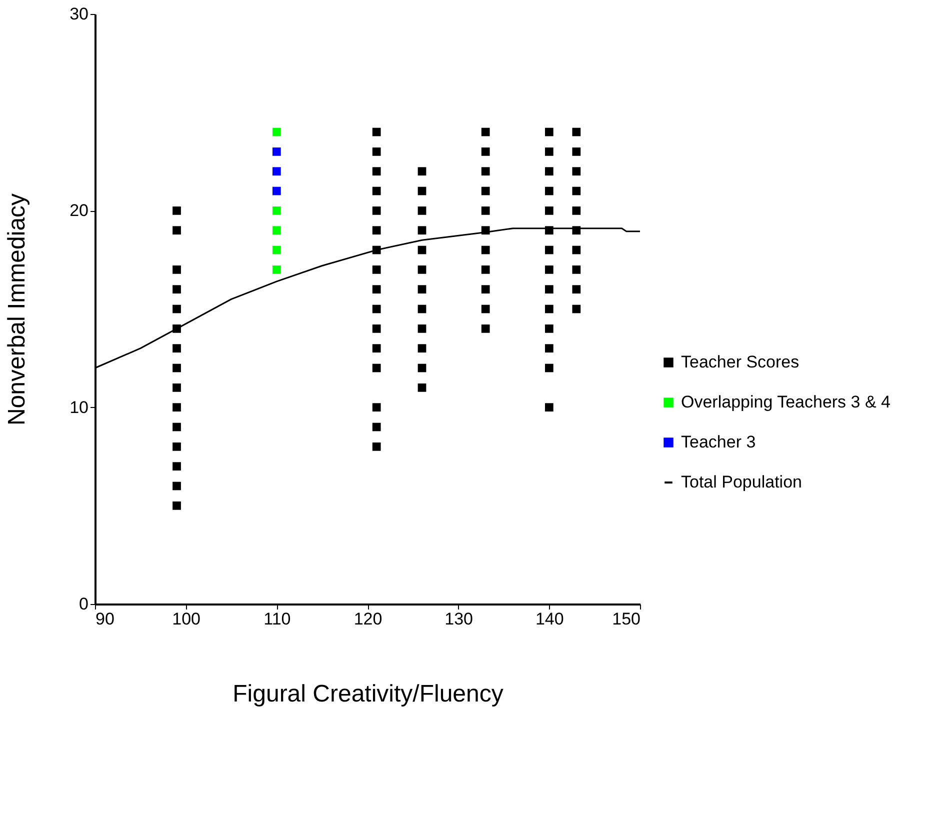 This screenshot has height=823, width=927. Describe the element at coordinates (79, 14) in the screenshot. I see `y-tick-label: 30` at that location.